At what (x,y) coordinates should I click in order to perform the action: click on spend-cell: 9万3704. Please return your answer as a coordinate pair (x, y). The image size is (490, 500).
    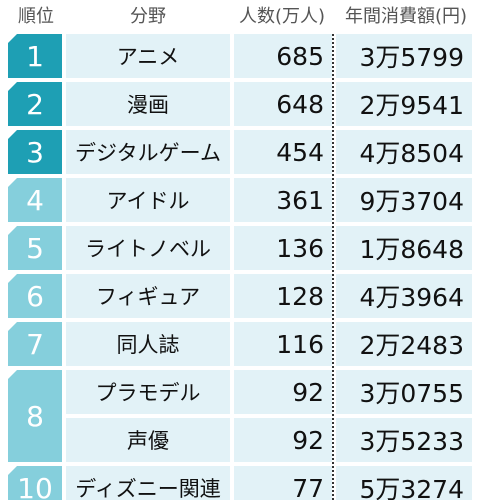
    Looking at the image, I should click on (404, 200).